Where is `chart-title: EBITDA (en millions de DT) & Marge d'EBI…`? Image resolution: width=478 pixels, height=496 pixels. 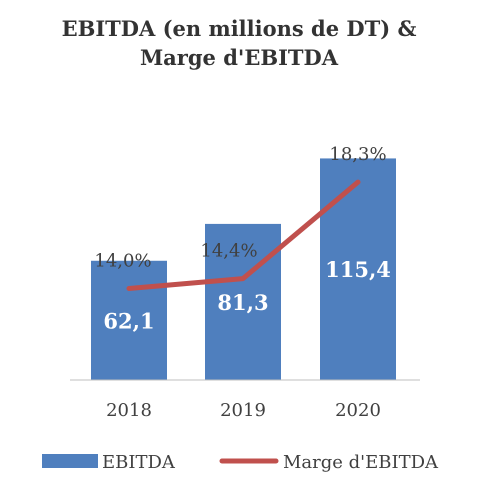
chart-title: EBITDA (en millions de DT) & Marge d'EBI… is located at coordinates (239, 43).